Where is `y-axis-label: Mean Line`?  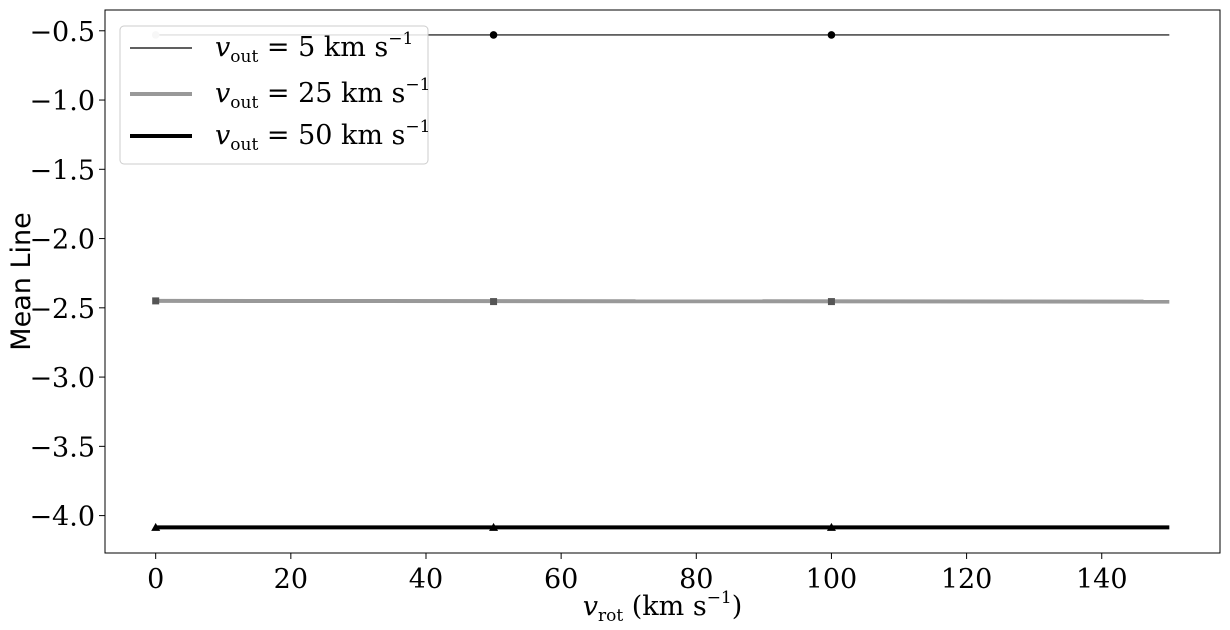
y-axis-label: Mean Line is located at coordinates (21, 281).